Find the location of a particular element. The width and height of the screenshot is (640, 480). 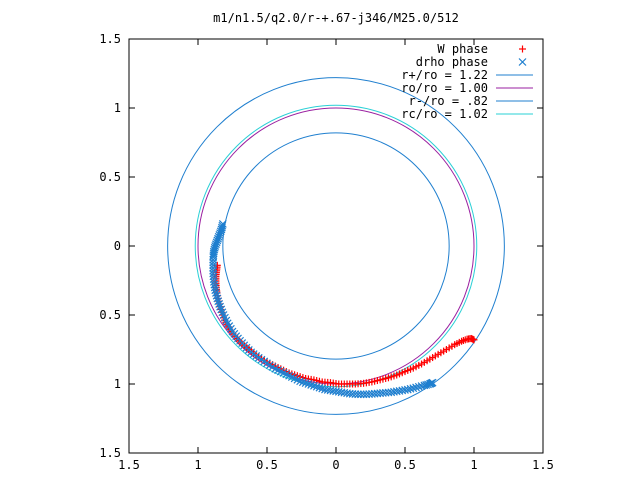

x-tick-label: 0 is located at coordinates (335, 465).